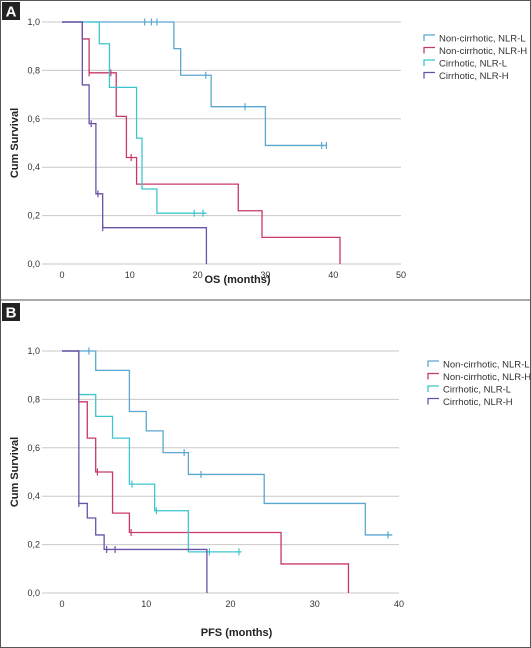 This screenshot has height=648, width=531. I want to click on panel-label: B, so click(11, 313).